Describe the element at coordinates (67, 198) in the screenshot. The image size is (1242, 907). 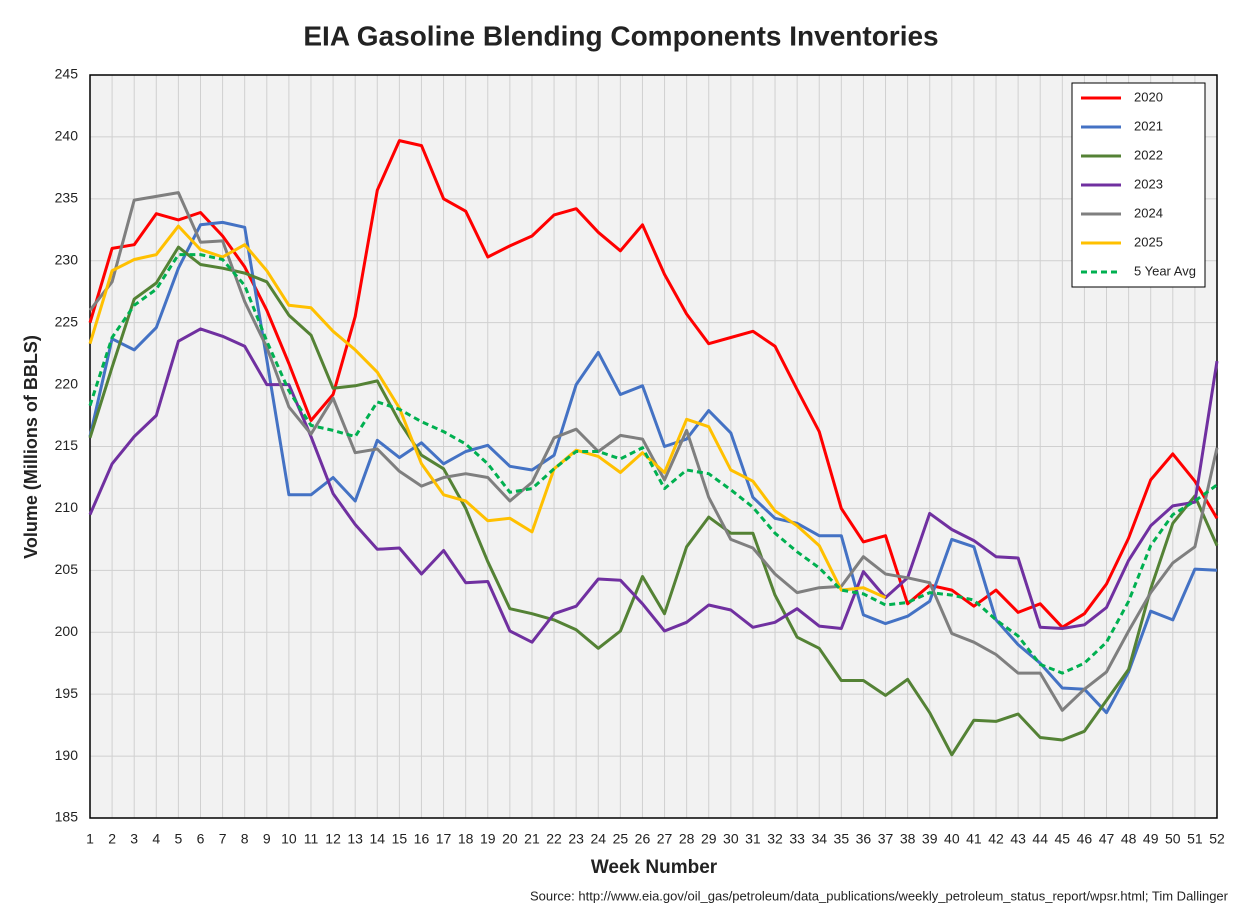
I see `y-tick-label: 235` at that location.